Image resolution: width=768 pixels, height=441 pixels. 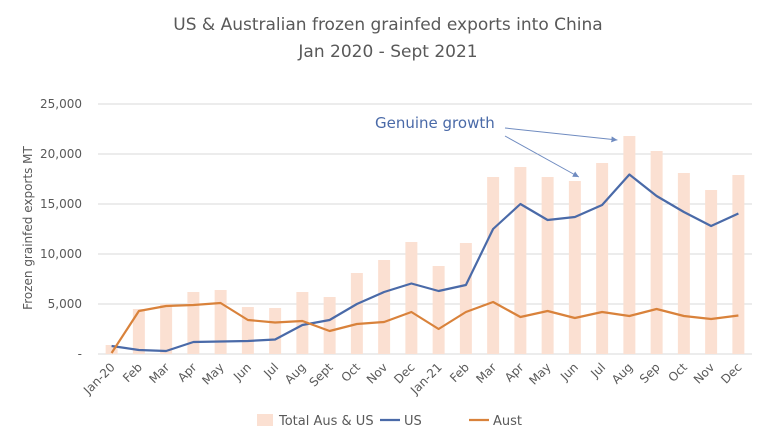 I want to click on x-tick-label: Jan-20, so click(x=99, y=379).